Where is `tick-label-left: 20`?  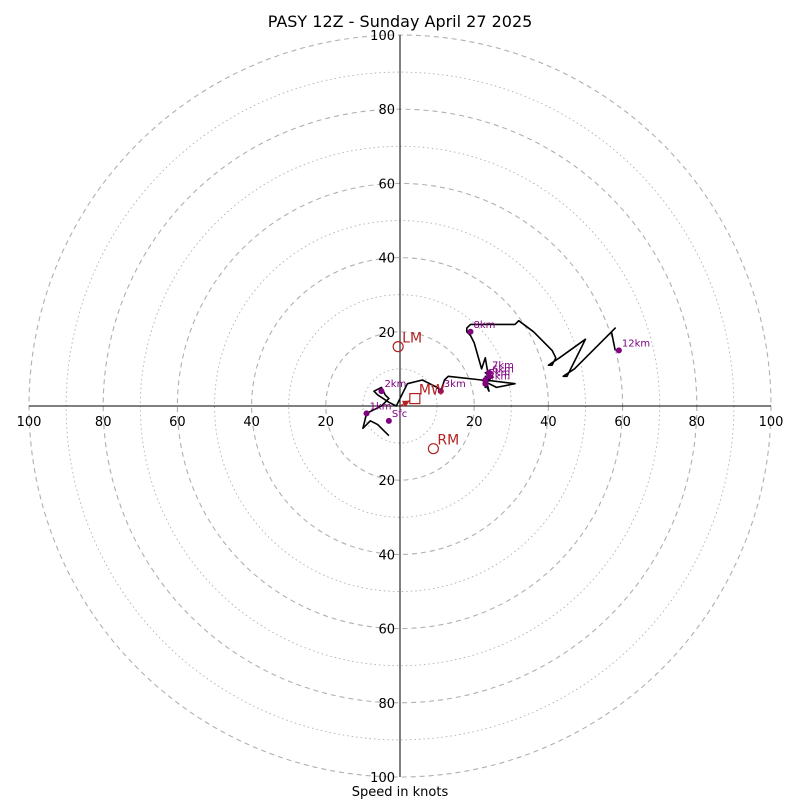 tick-label-left: 20 is located at coordinates (326, 422).